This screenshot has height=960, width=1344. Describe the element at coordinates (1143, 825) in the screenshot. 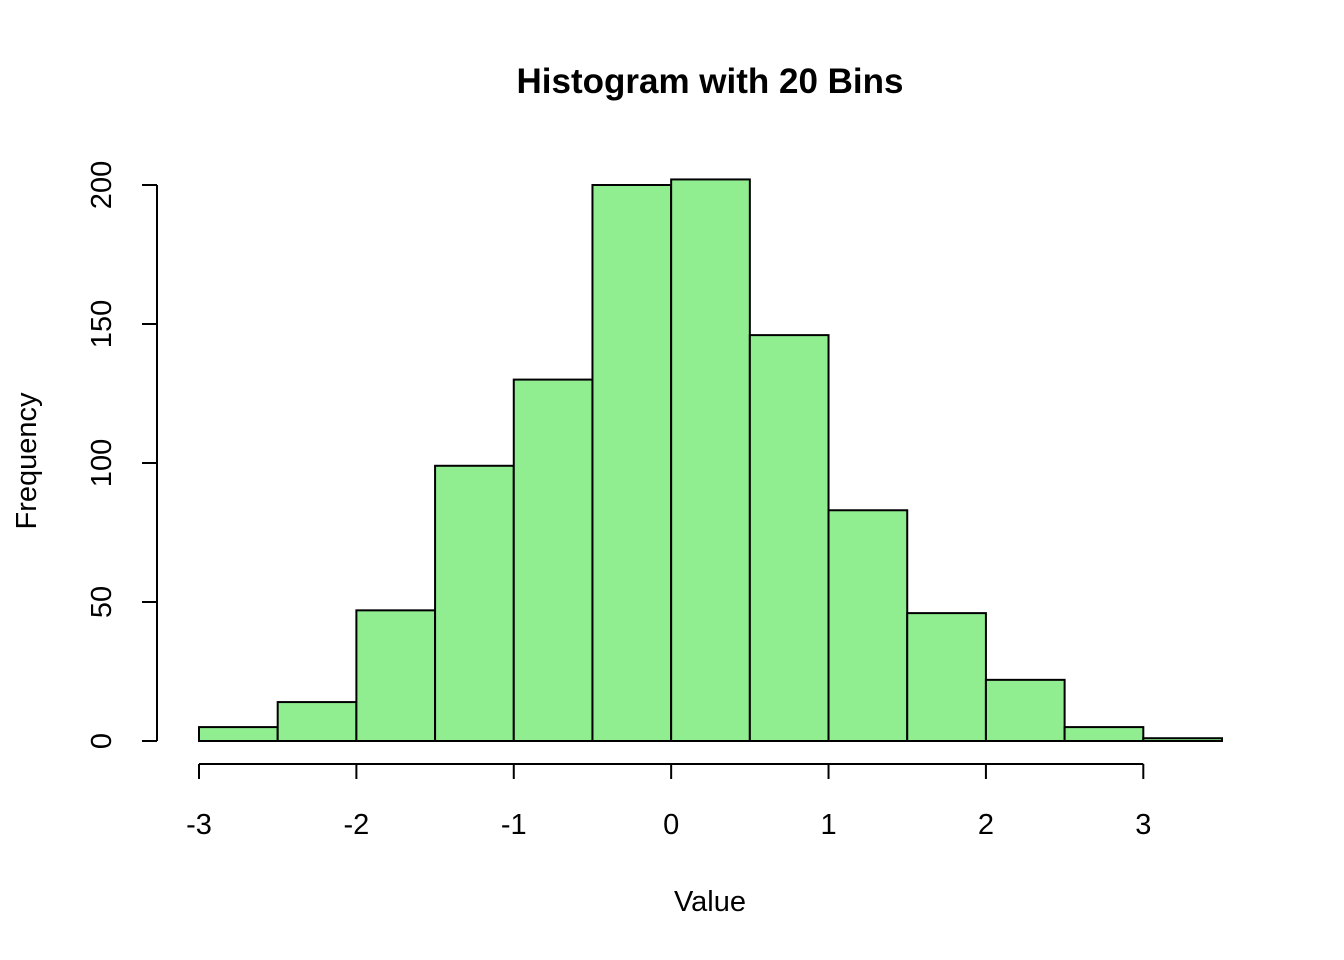

I see `x-tick-label: 3` at that location.